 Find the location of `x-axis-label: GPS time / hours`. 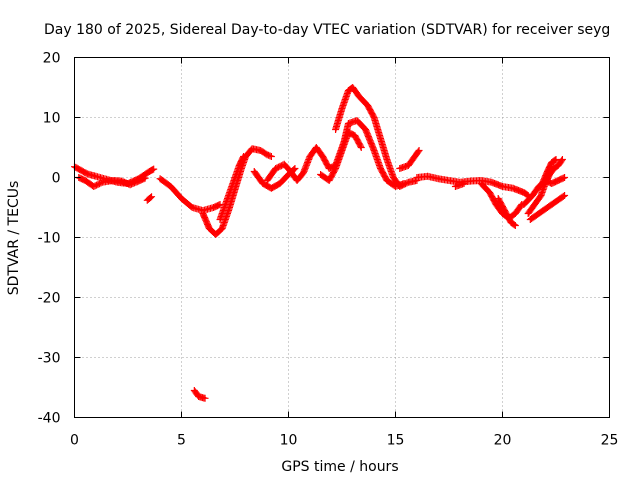

x-axis-label: GPS time / hours is located at coordinates (339, 467).